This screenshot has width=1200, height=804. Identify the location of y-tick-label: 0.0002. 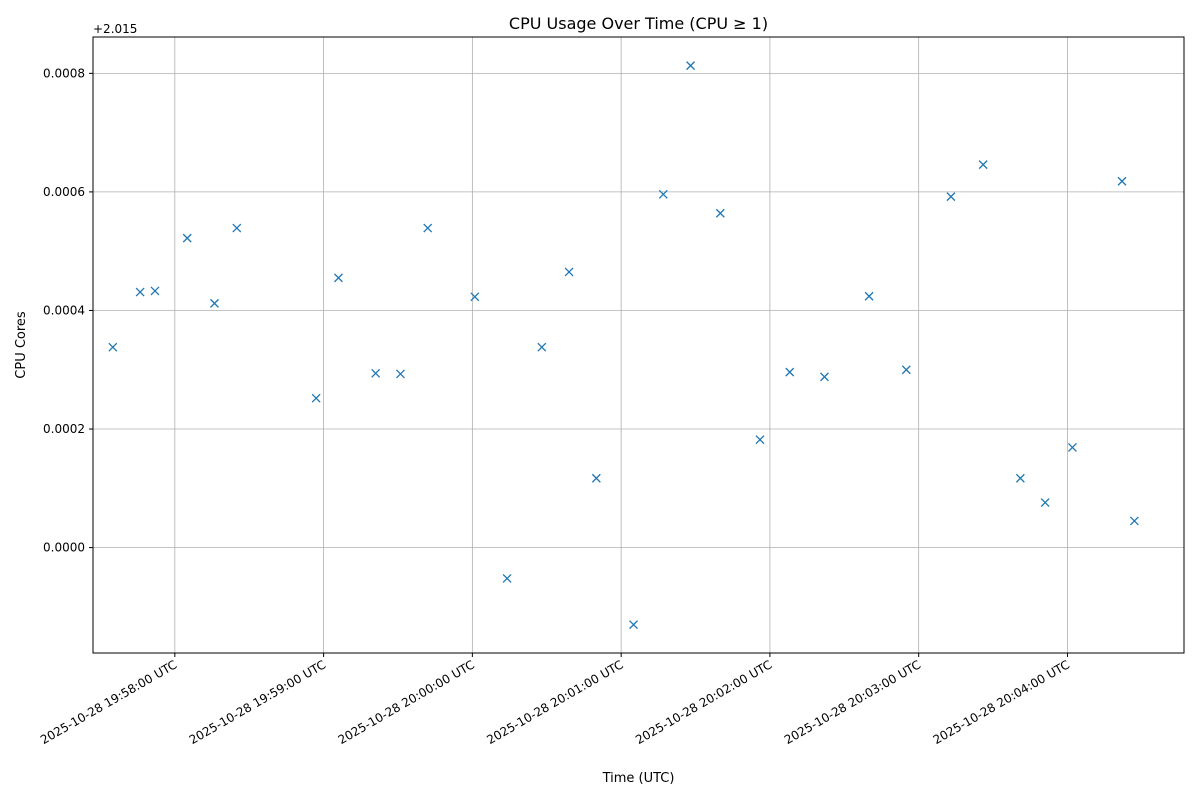
(64, 429).